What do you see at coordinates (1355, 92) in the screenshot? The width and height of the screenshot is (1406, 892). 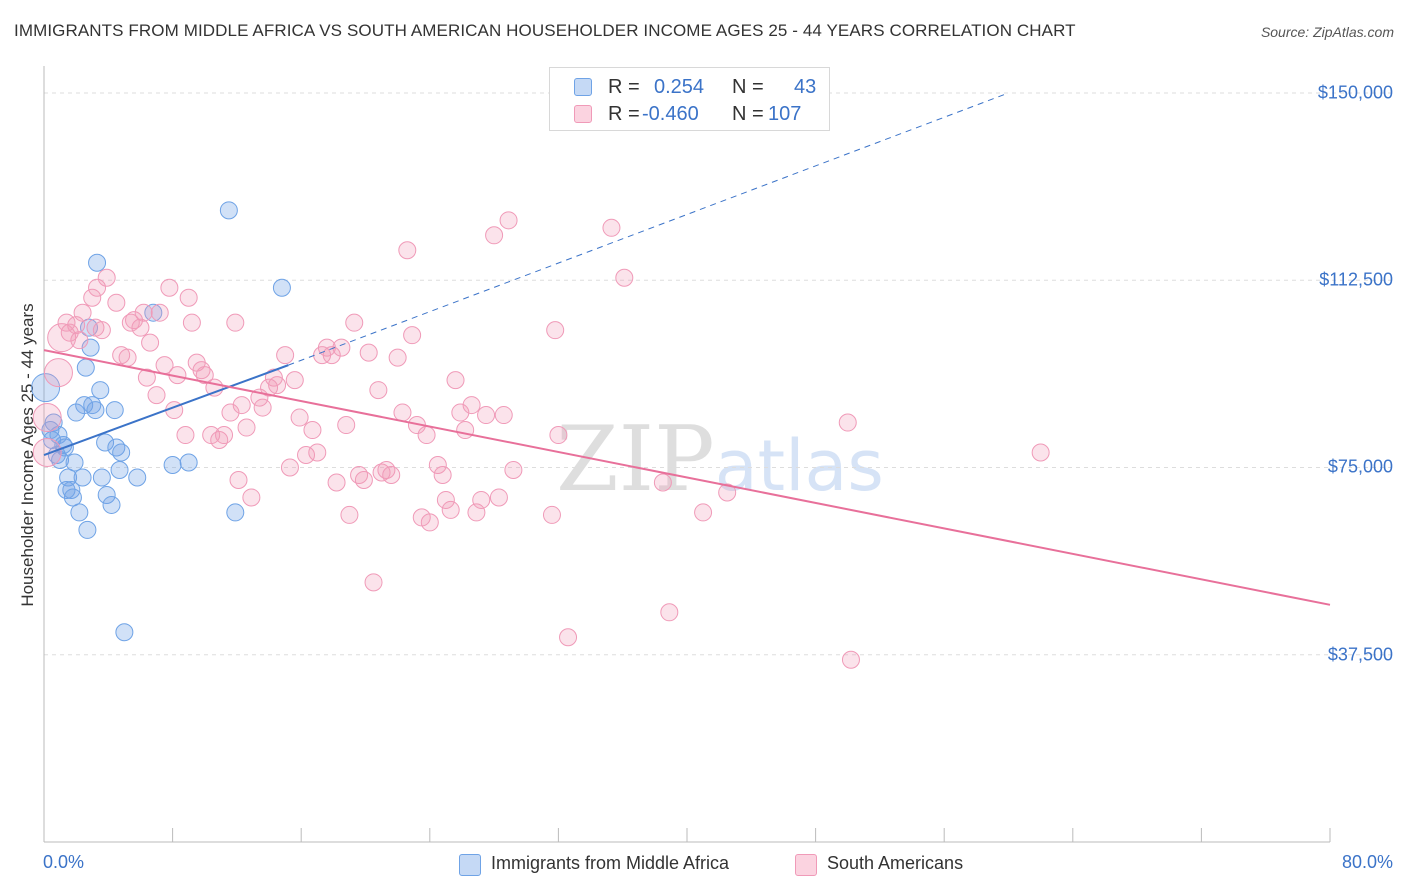 I see `y-tick-label: $150,000` at bounding box center [1355, 92].